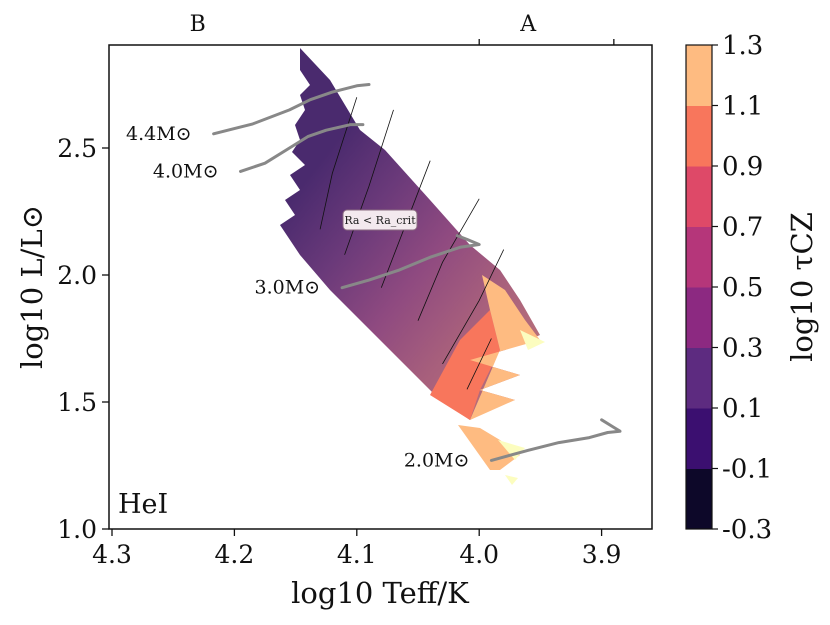  I want to click on track-label: 4.0M⊙, so click(186, 171).